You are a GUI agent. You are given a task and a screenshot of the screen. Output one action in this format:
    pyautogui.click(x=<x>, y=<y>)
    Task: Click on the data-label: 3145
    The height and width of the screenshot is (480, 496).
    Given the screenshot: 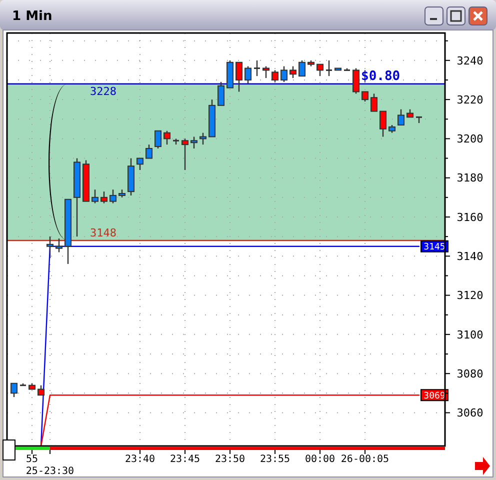 What is the action you would take?
    pyautogui.click(x=435, y=247)
    